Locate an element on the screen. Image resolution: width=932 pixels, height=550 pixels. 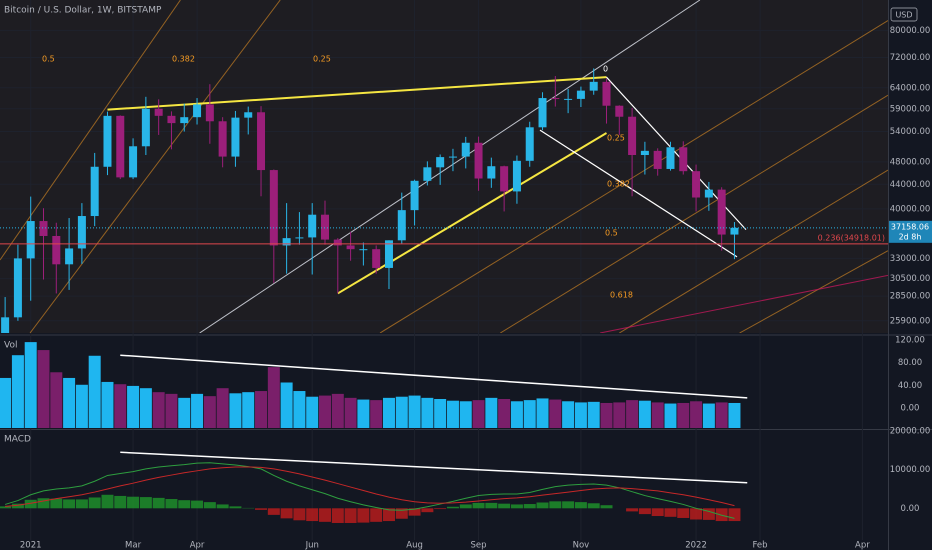
fib-label: 0.382 is located at coordinates (183, 59).